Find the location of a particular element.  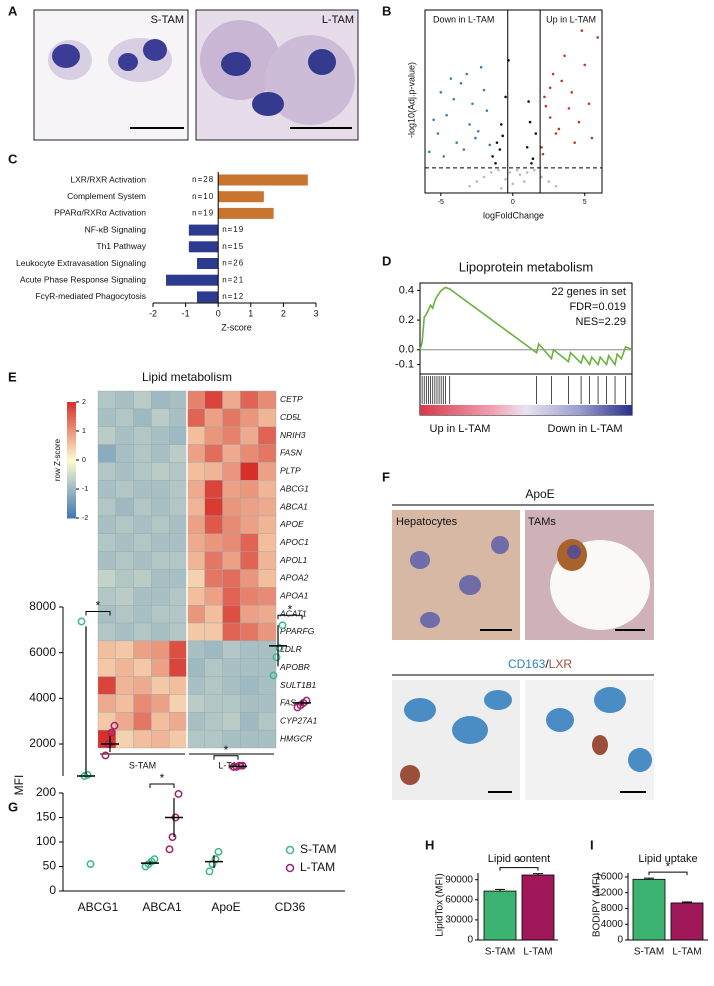

image-title: ApoE is located at coordinates (539, 494).